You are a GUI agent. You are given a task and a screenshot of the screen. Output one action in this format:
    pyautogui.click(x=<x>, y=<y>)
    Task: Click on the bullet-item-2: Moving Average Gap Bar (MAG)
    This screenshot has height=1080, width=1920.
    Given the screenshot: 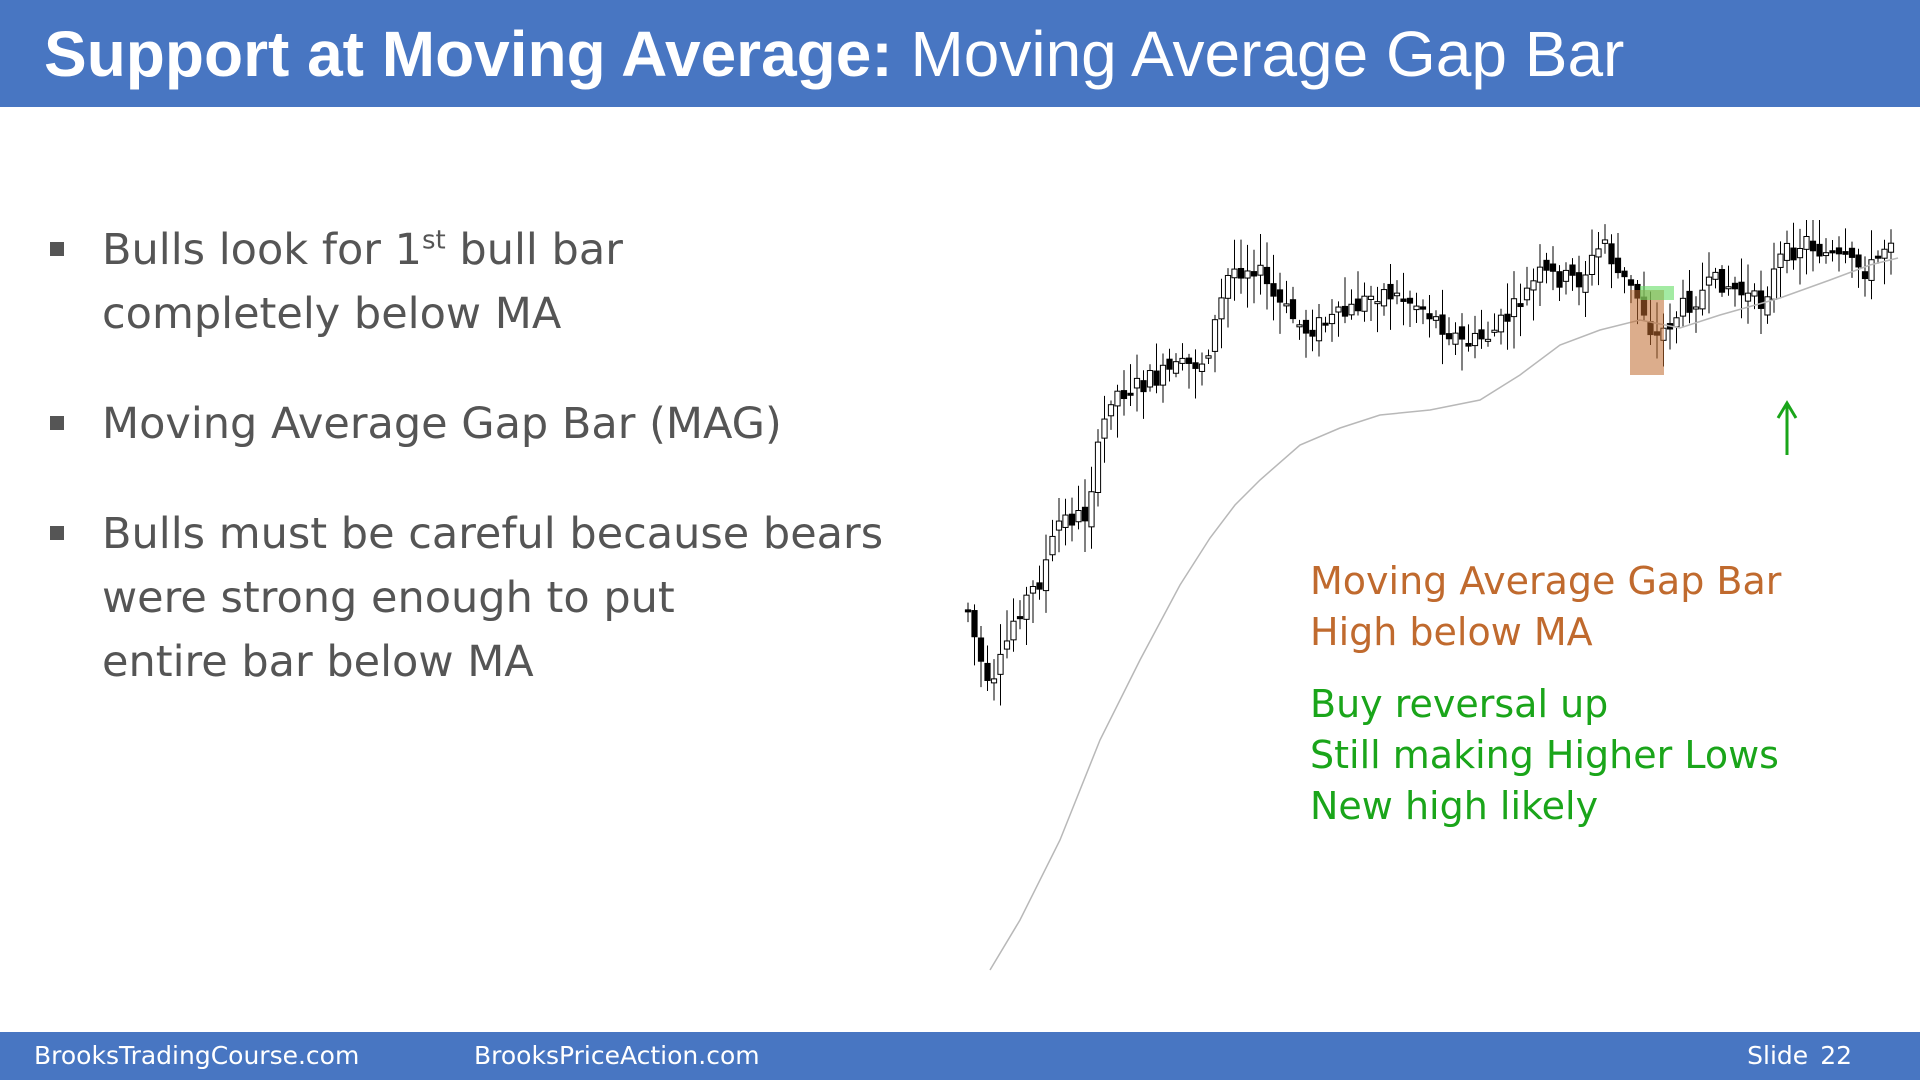 What is the action you would take?
    pyautogui.click(x=484, y=424)
    